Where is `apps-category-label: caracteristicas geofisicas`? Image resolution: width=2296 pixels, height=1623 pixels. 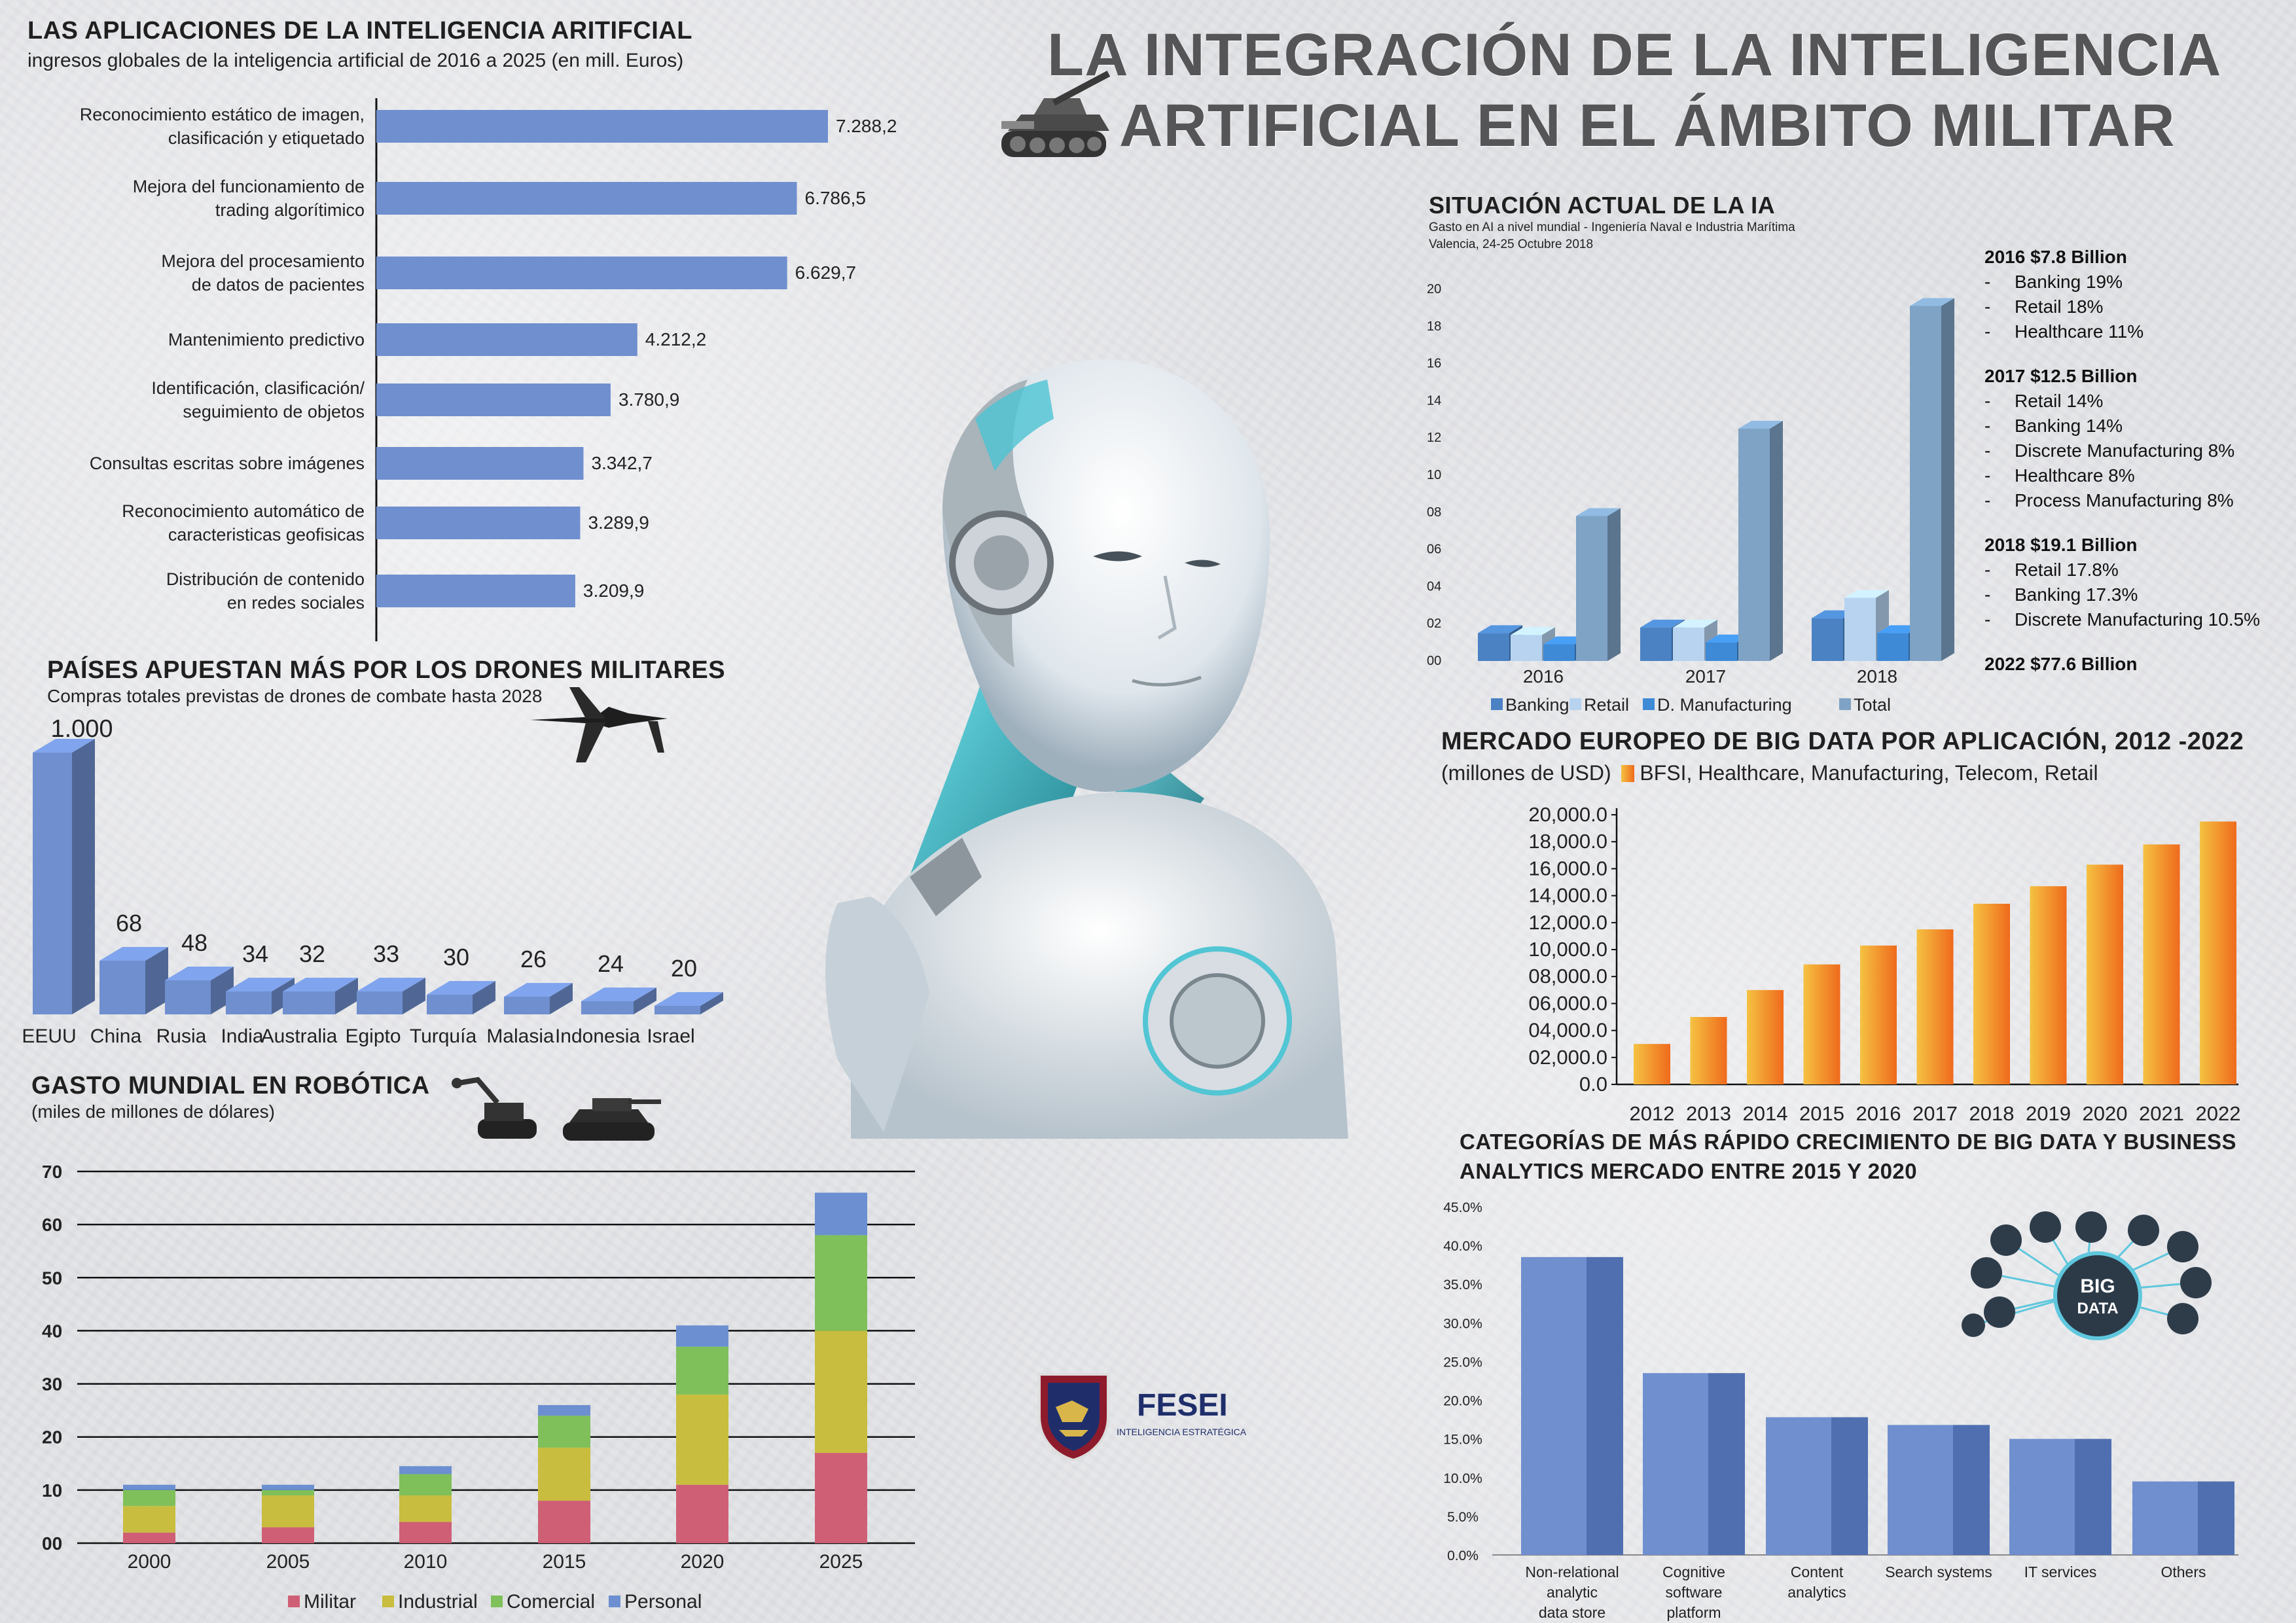 apps-category-label: caracteristicas geofisicas is located at coordinates (266, 534).